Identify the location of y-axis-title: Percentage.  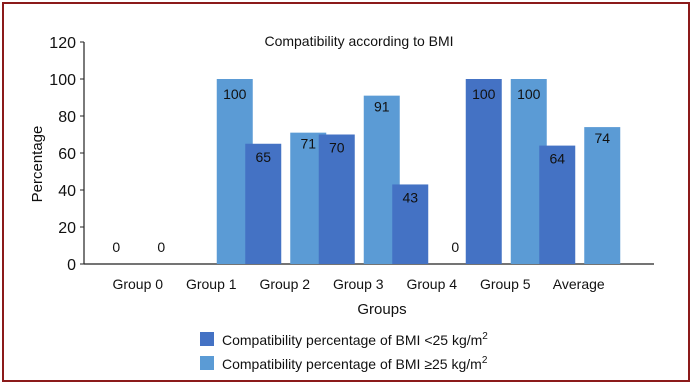
(37, 164).